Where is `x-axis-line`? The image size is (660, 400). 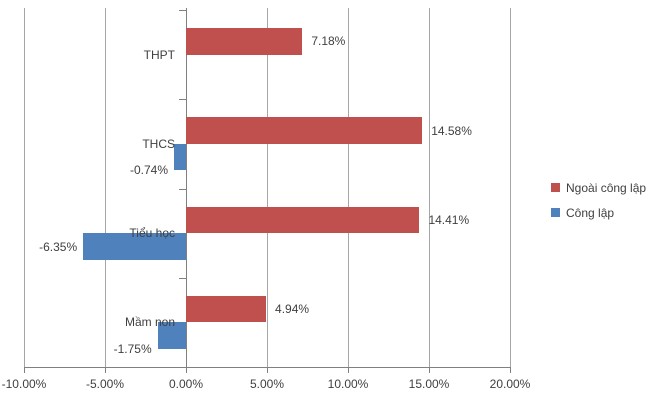
x-axis-line is located at coordinates (267, 367).